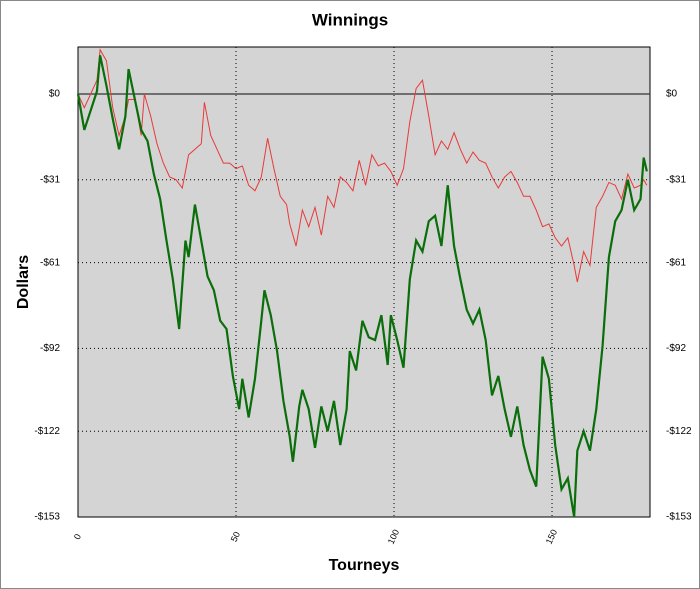 The image size is (700, 589). Describe the element at coordinates (672, 94) in the screenshot. I see `y-tick-label-right: $0` at that location.